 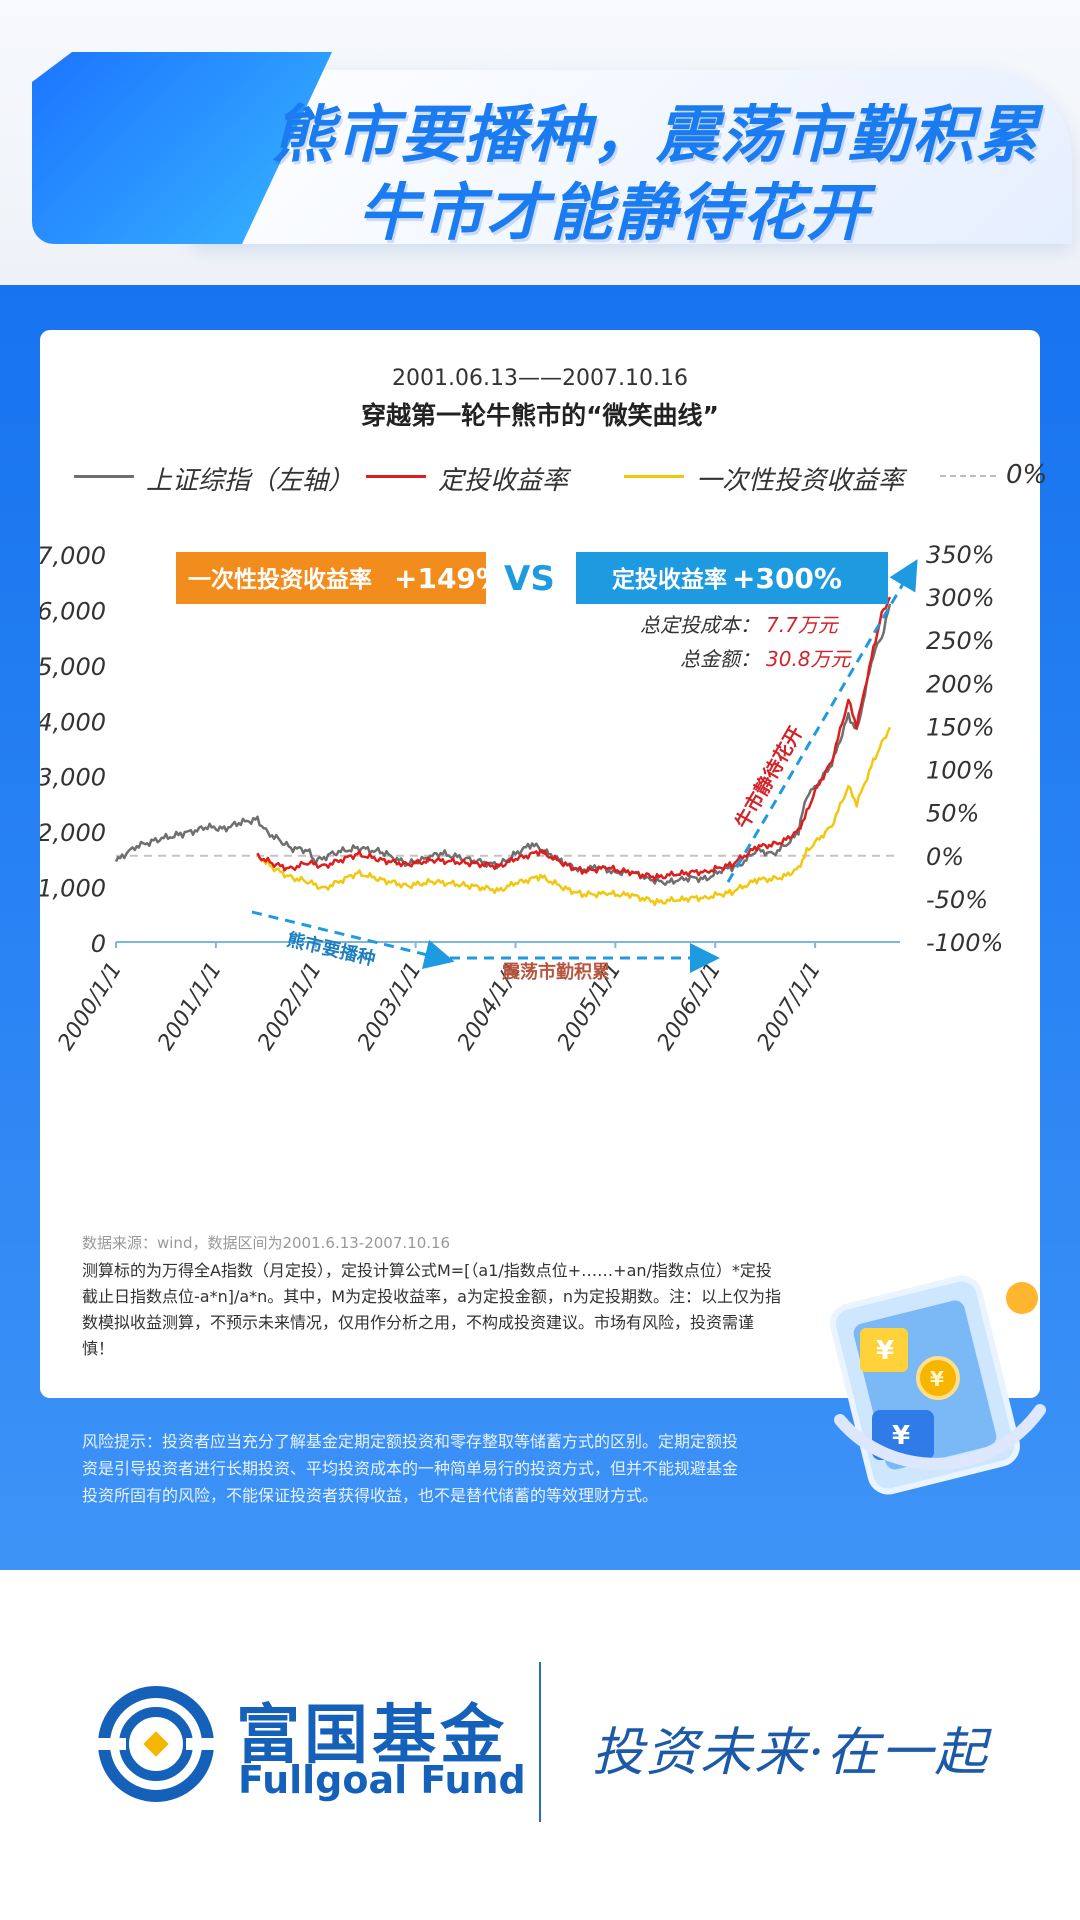 What do you see at coordinates (529, 579) in the screenshot?
I see `vs-label: VS` at bounding box center [529, 579].